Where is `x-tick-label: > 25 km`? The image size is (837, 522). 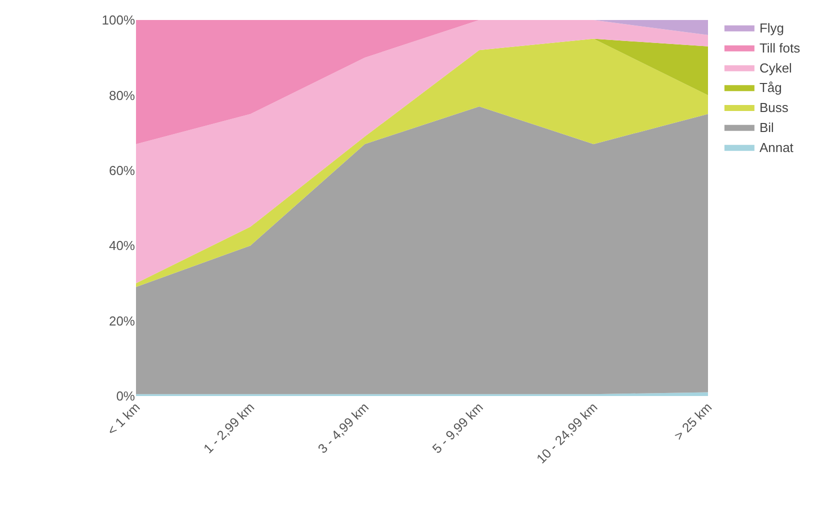 x-tick-label: > 25 km is located at coordinates (693, 422).